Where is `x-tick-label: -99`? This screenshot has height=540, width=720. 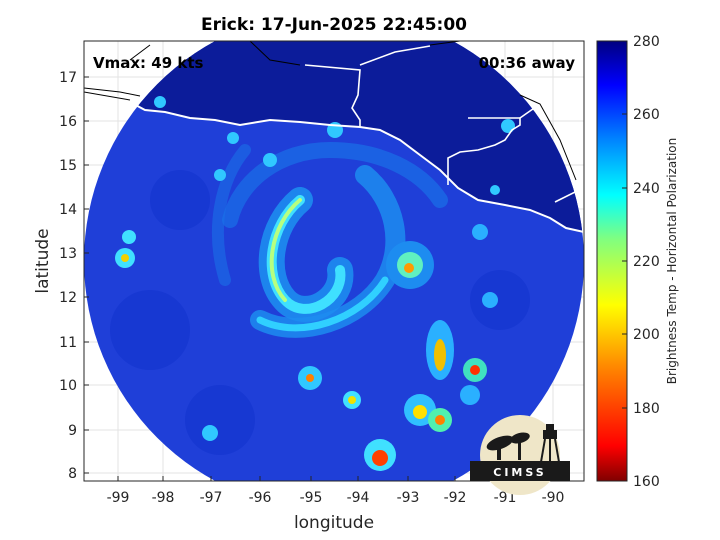 x-tick-label: -99 is located at coordinates (118, 498).